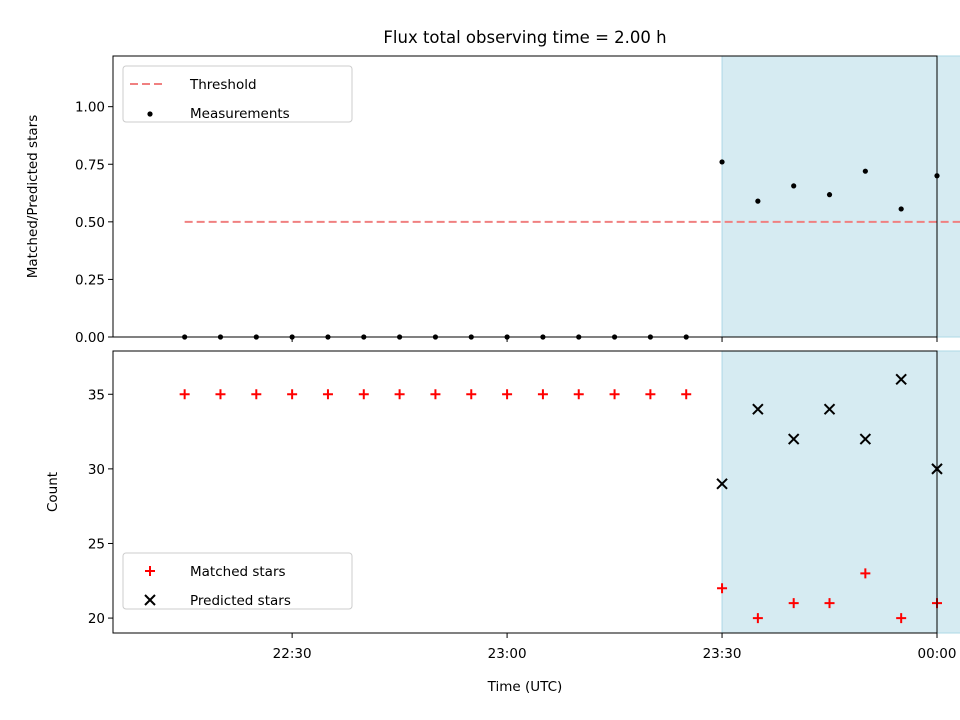 The width and height of the screenshot is (960, 720). Describe the element at coordinates (53, 492) in the screenshot. I see `y-axis-label-bottom: Count` at that location.